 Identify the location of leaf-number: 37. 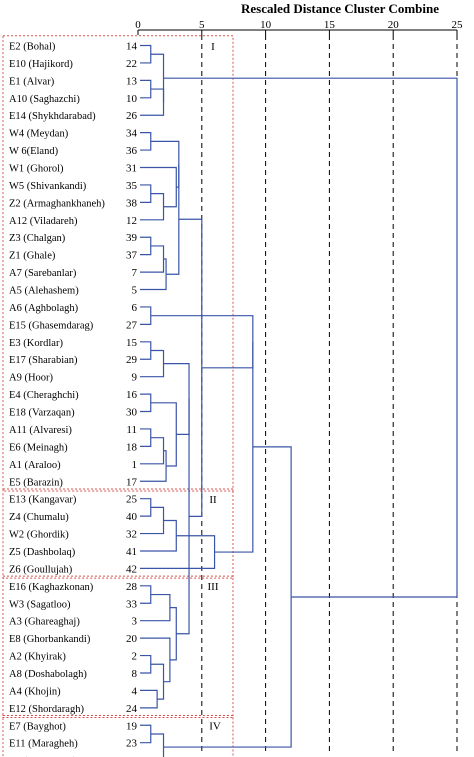
(132, 256).